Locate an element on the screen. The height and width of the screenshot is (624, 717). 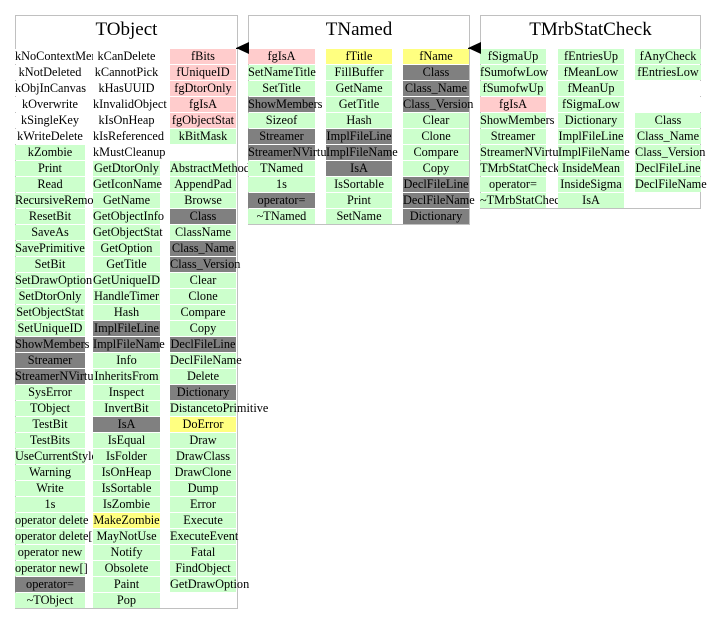
member-cell: TNamed is located at coordinates (281, 168).